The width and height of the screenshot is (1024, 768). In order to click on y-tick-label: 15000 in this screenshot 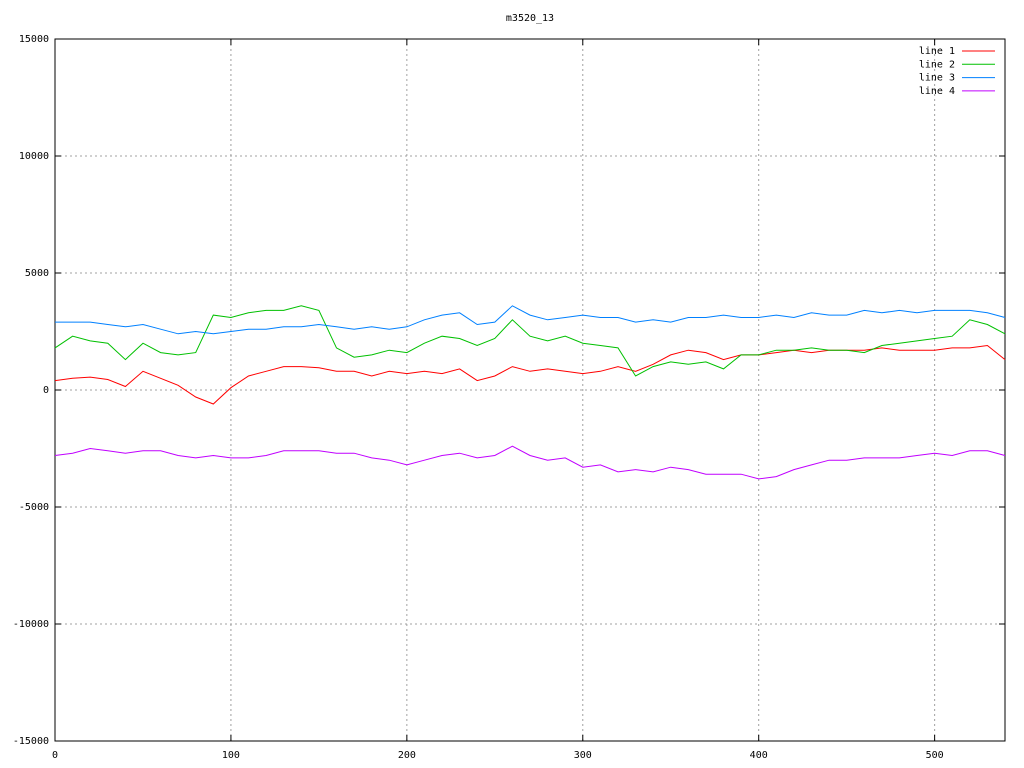, I will do `click(34, 39)`.